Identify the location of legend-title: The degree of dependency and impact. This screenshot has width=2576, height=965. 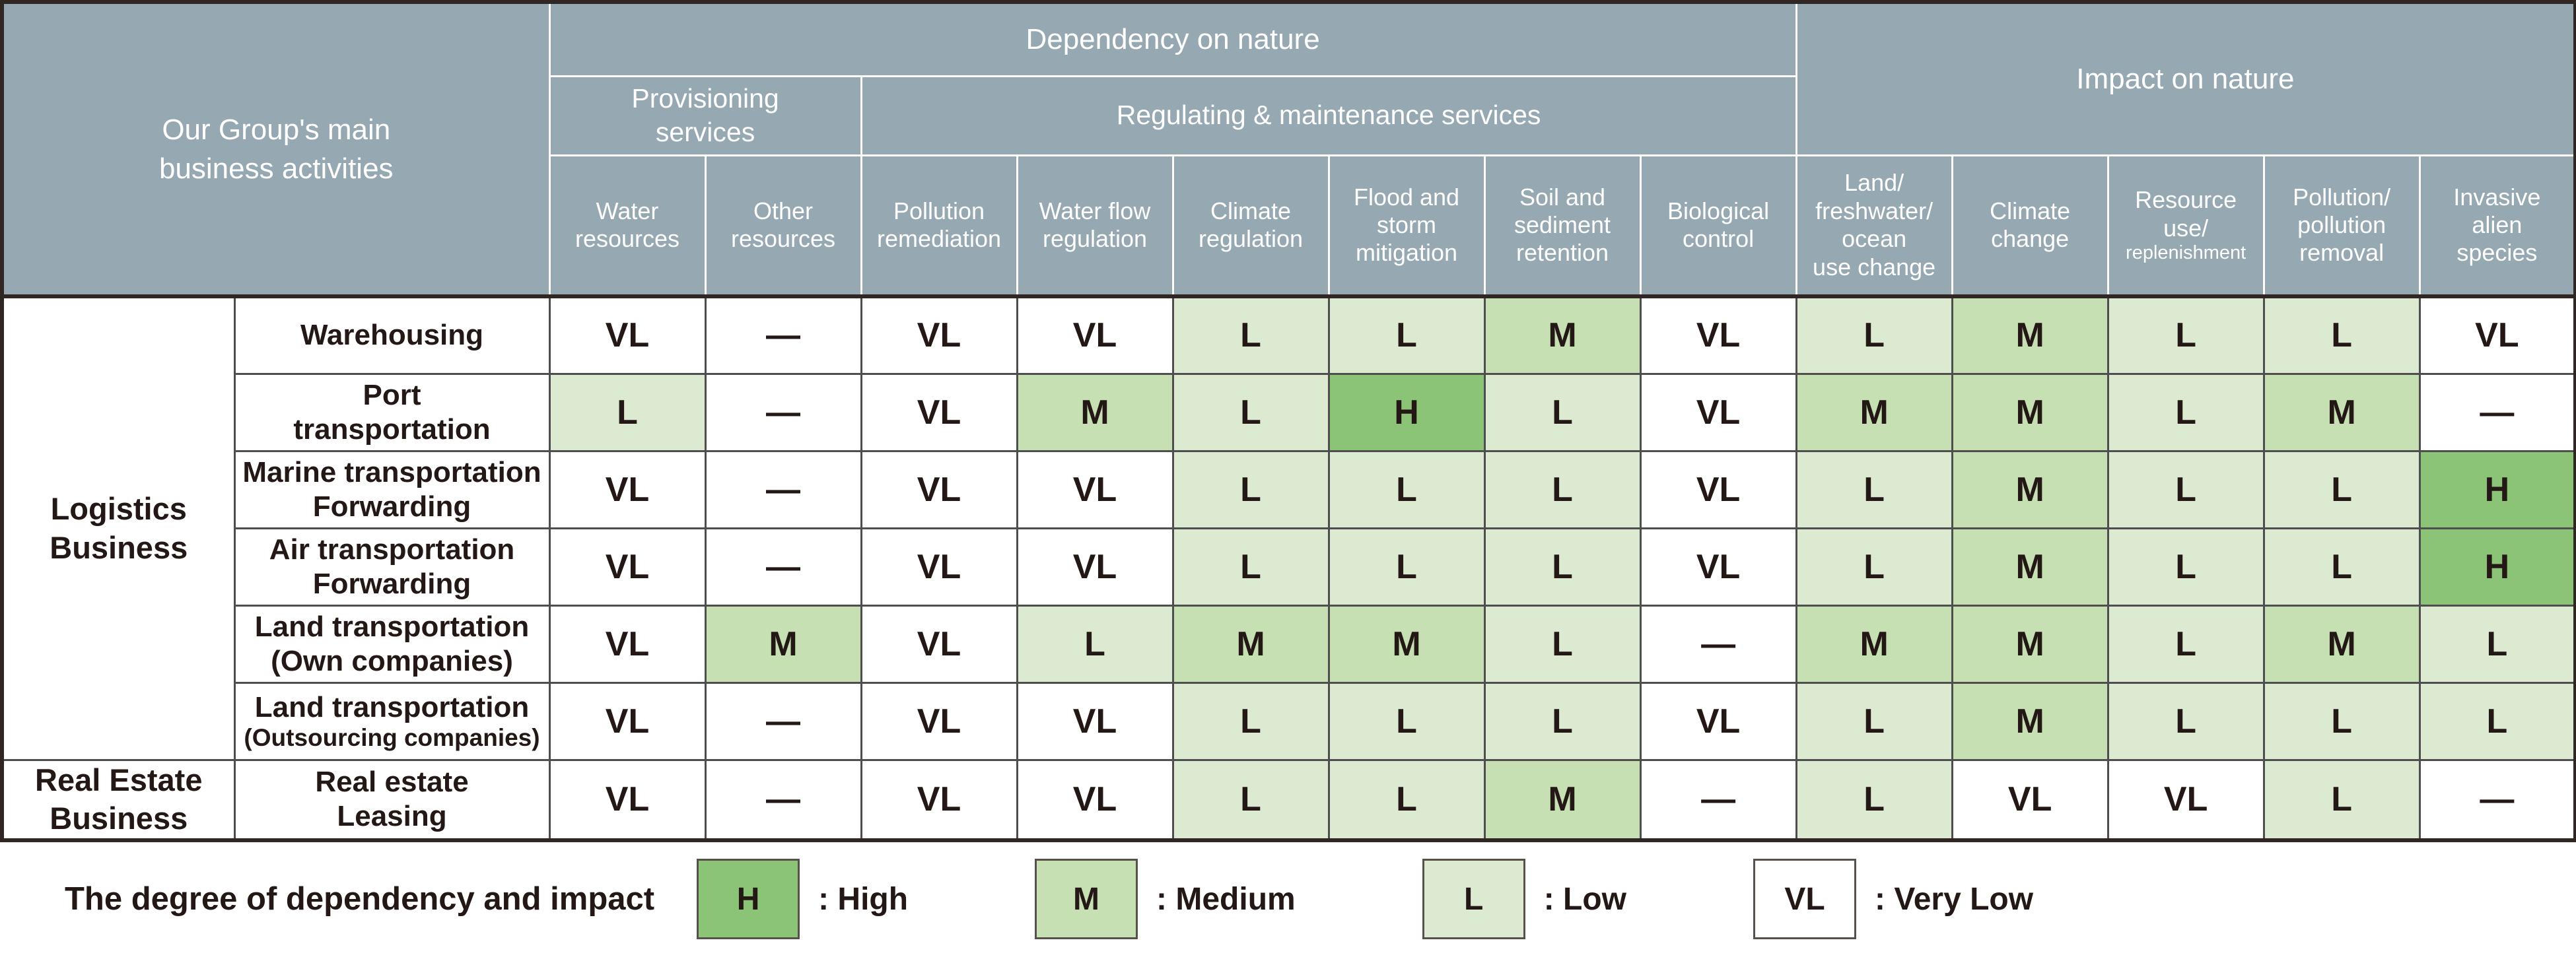
(360, 899).